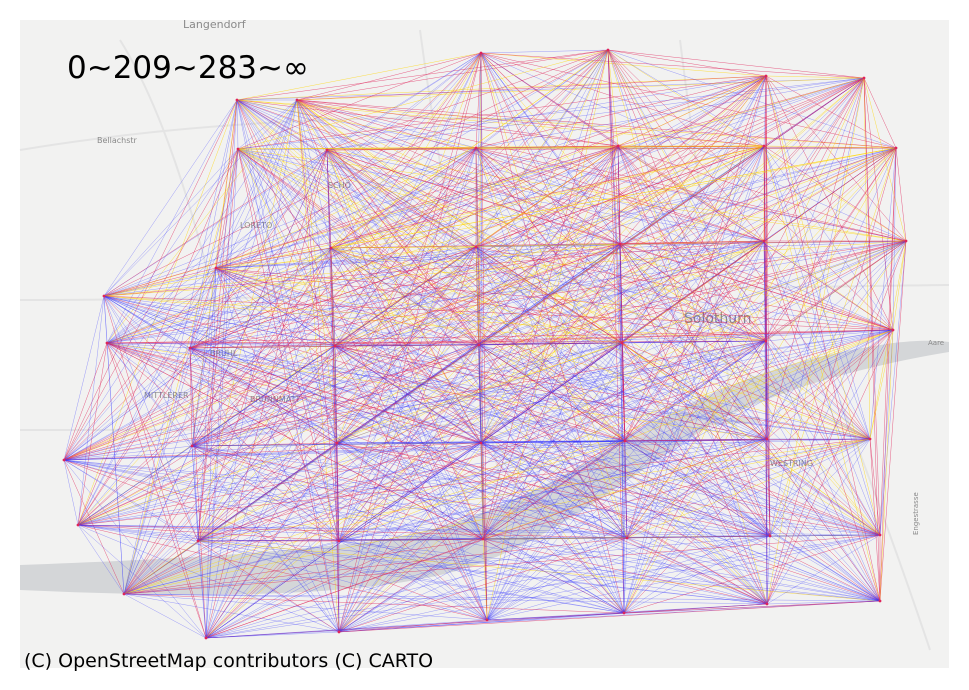  Describe the element at coordinates (339, 185) in the screenshot. I see `label-schoe: SCHÖ` at that location.